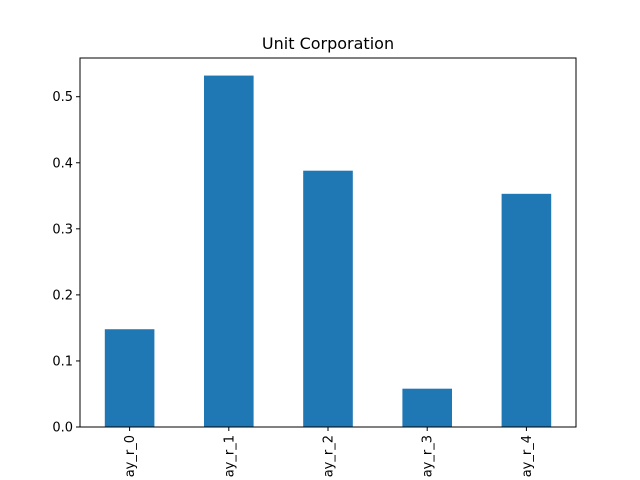 The image size is (640, 480). Describe the element at coordinates (62, 97) in the screenshot. I see `y-tick-label: 0.5` at that location.